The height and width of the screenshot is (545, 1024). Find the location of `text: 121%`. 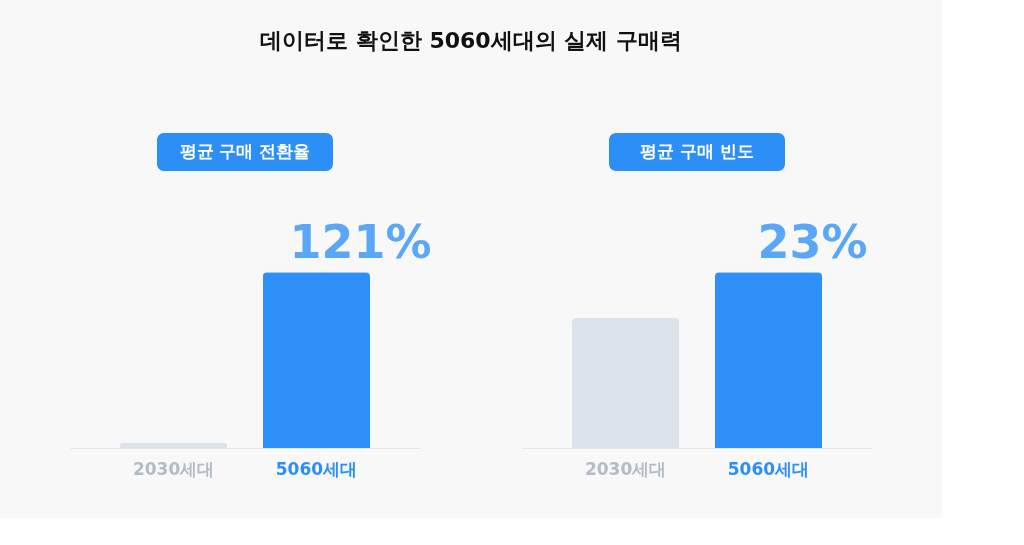

text: 121% is located at coordinates (360, 242).